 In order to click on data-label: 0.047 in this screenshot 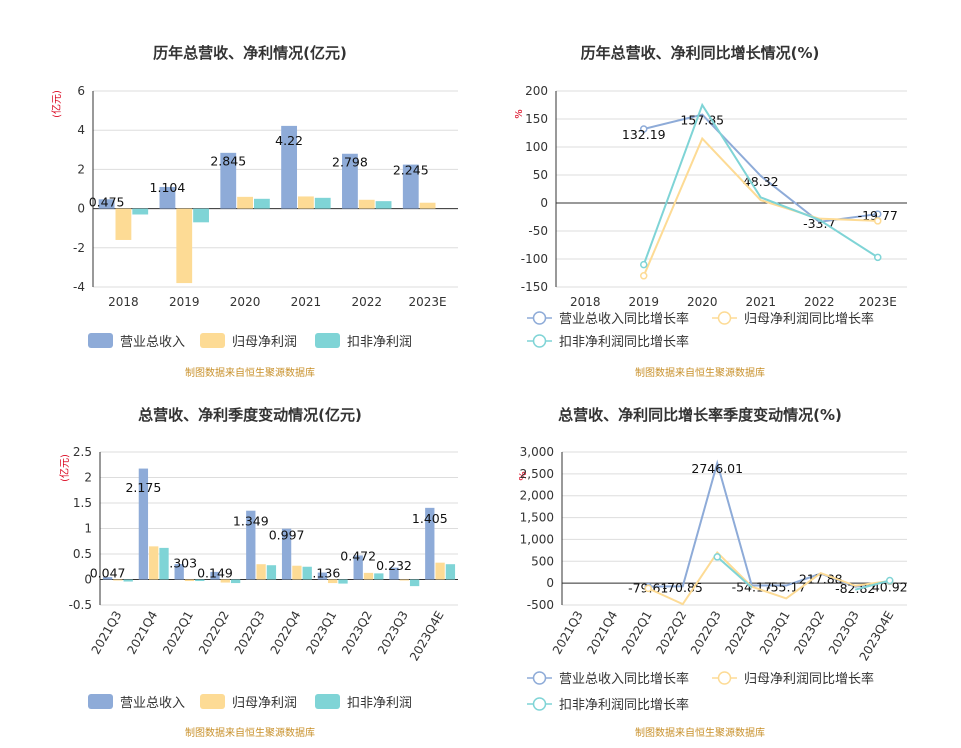, I will do `click(108, 573)`.